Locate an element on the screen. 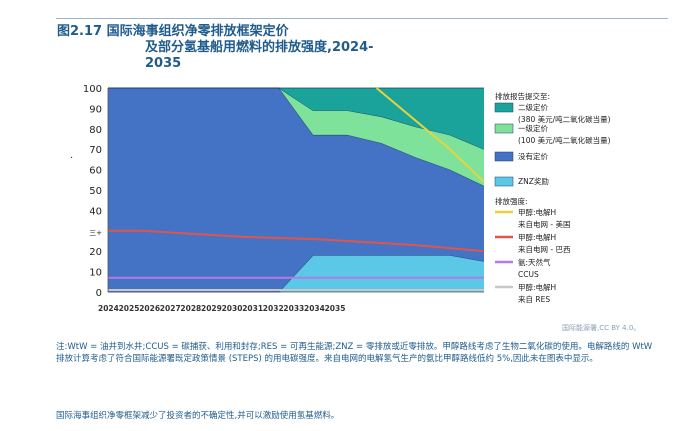 Image resolution: width=678 pixels, height=431 pixels. x-tick-label: 2025 is located at coordinates (129, 308).